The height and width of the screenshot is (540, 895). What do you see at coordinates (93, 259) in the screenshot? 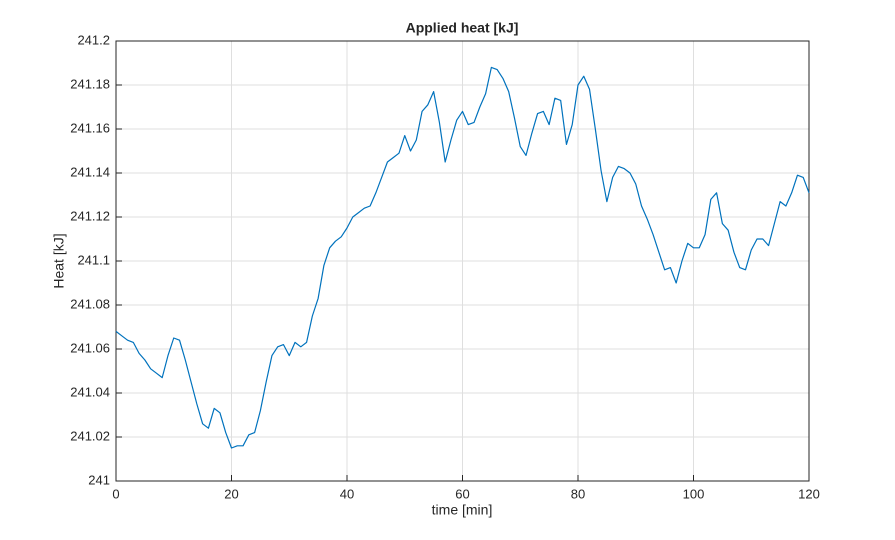
I see `y-tick-label: 241.1` at bounding box center [93, 259].